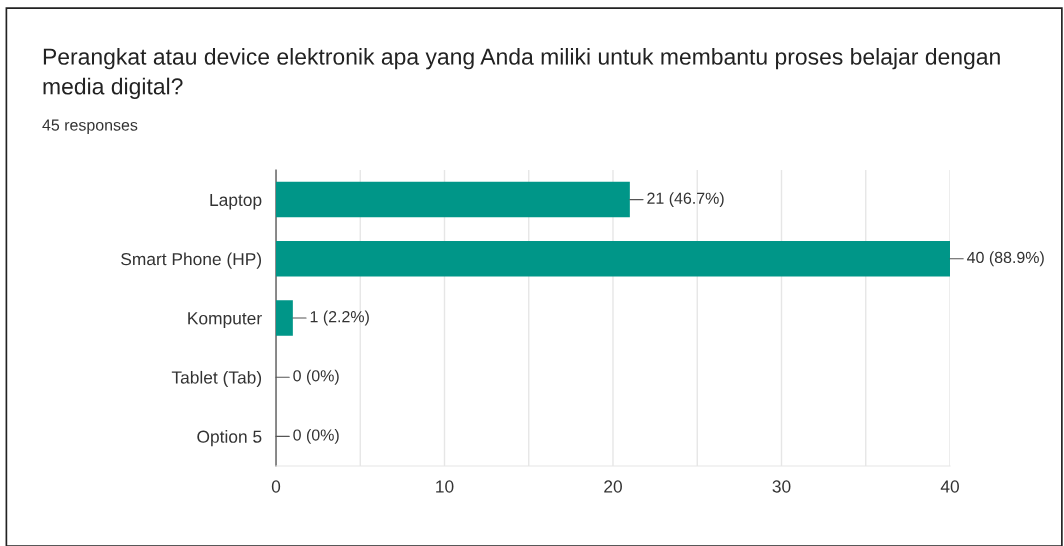  What do you see at coordinates (339, 318) in the screenshot?
I see `data-label: 1 (2.2%)` at bounding box center [339, 318].